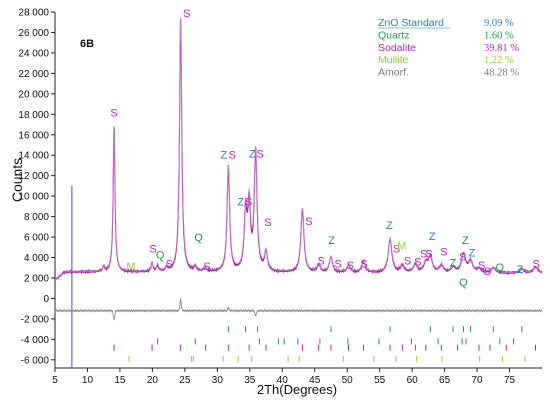  What do you see at coordinates (35, 360) in the screenshot?
I see `y-tick-label: -6 000` at bounding box center [35, 360].